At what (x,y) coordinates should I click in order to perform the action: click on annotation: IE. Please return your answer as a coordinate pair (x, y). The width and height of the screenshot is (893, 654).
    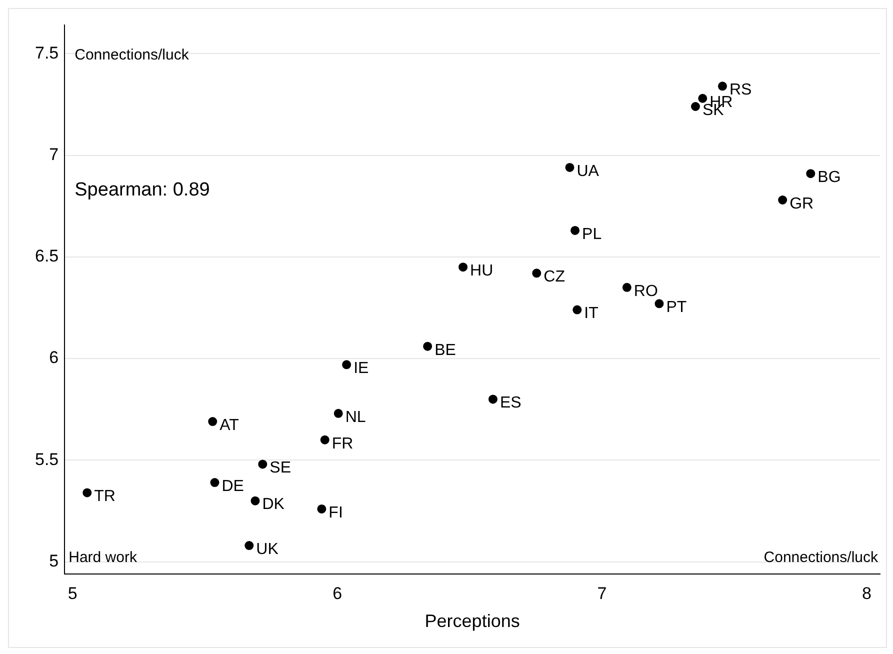
    Looking at the image, I should click on (361, 369).